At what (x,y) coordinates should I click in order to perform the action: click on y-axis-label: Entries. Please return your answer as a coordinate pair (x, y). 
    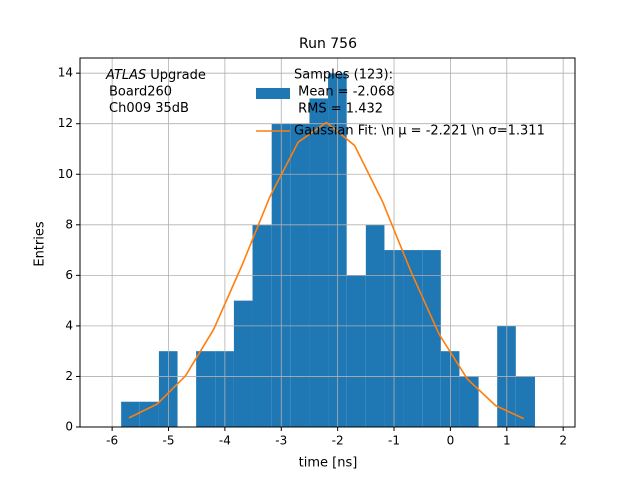
    Looking at the image, I should click on (40, 244).